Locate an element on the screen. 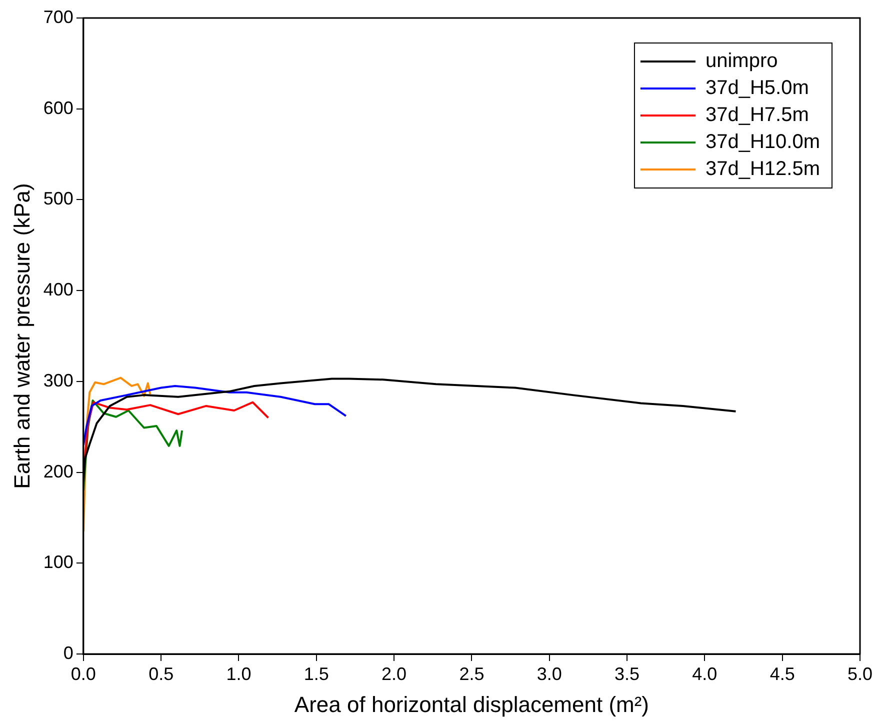 The width and height of the screenshot is (880, 727). x-tick-label: 4.0 is located at coordinates (705, 674).